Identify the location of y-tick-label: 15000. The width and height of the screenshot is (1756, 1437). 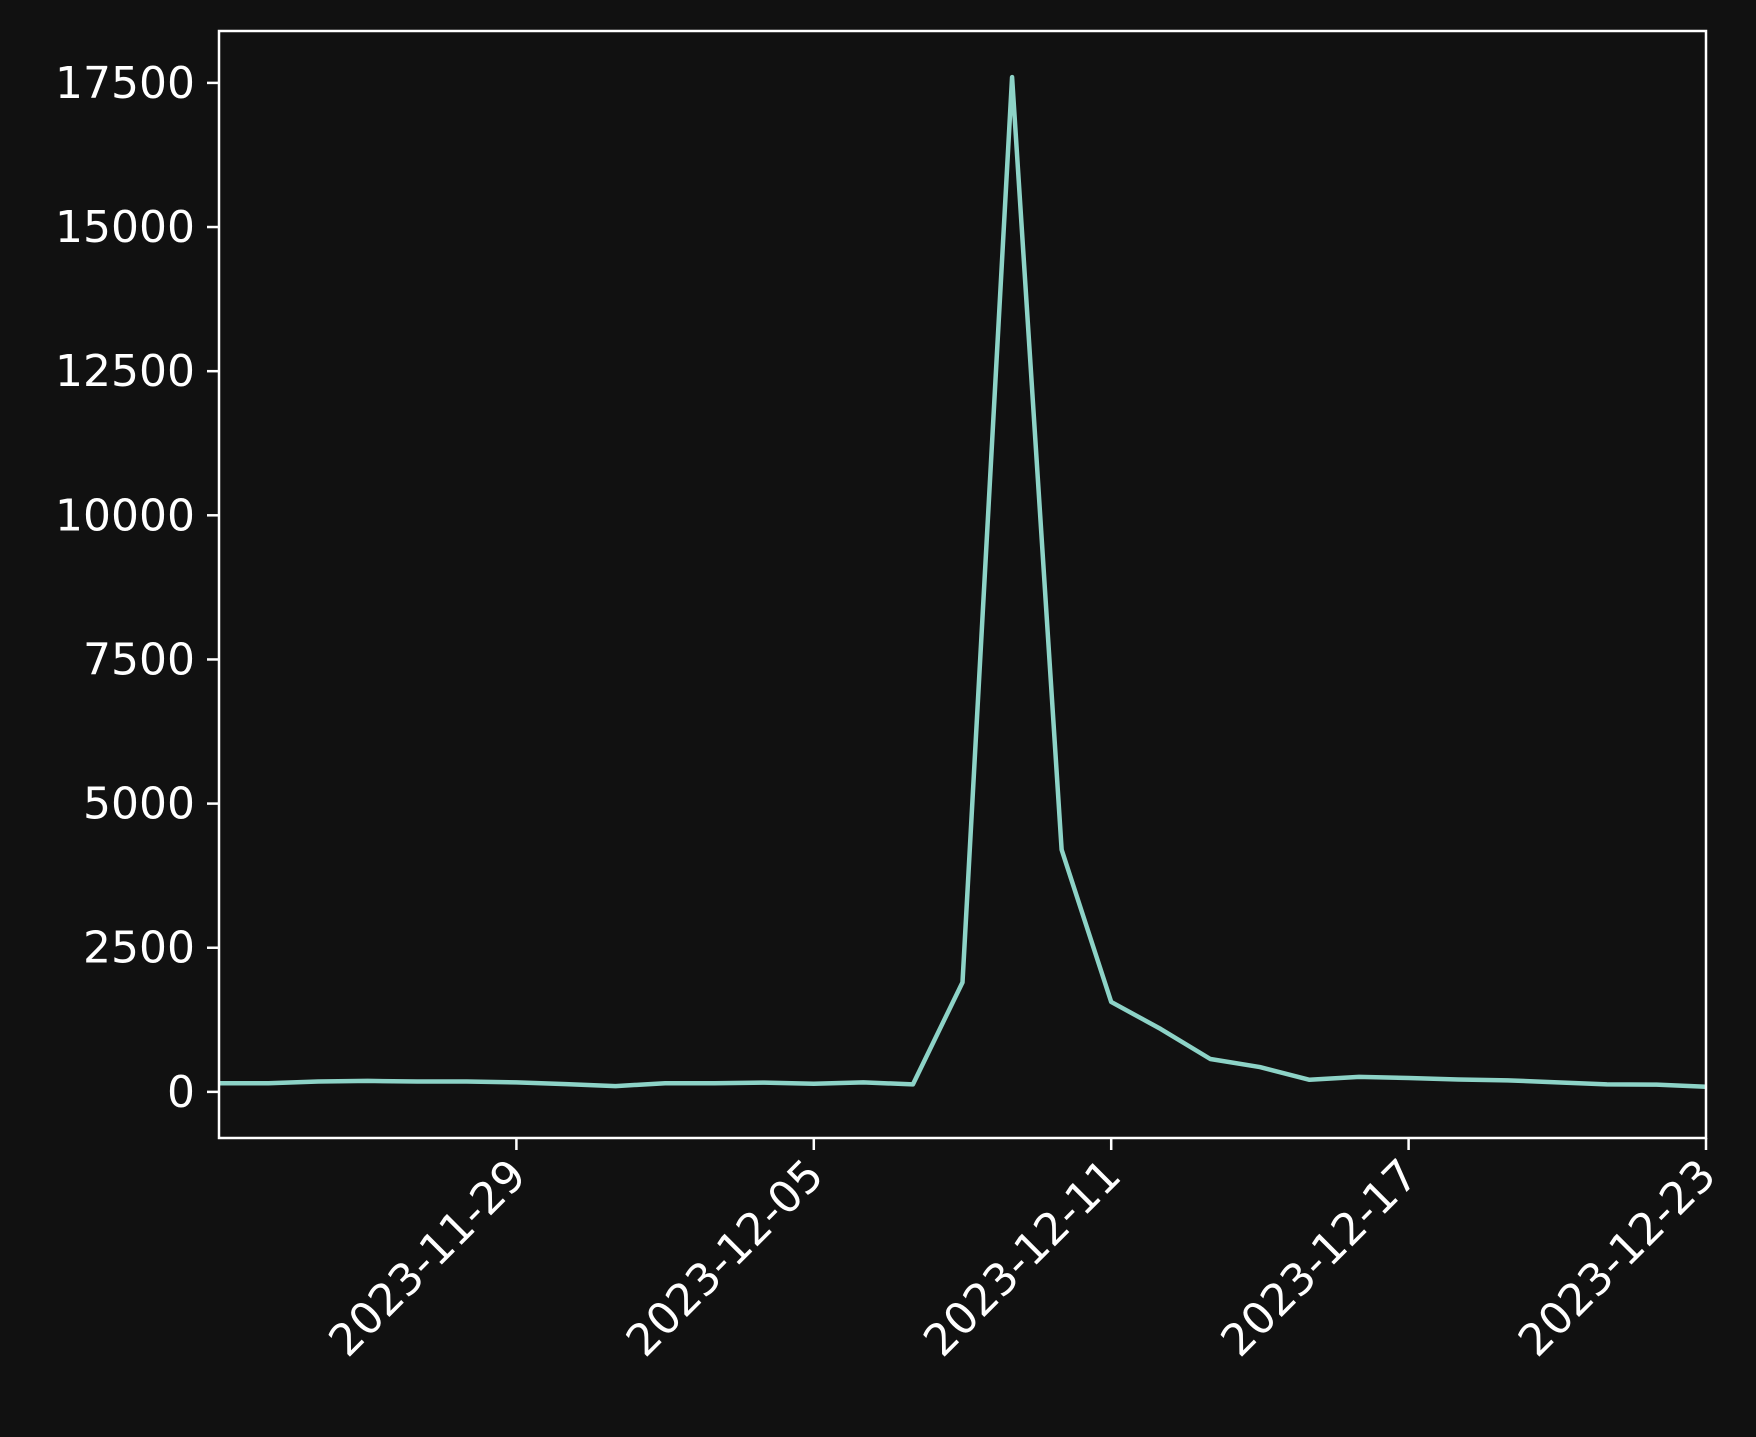
(125, 227).